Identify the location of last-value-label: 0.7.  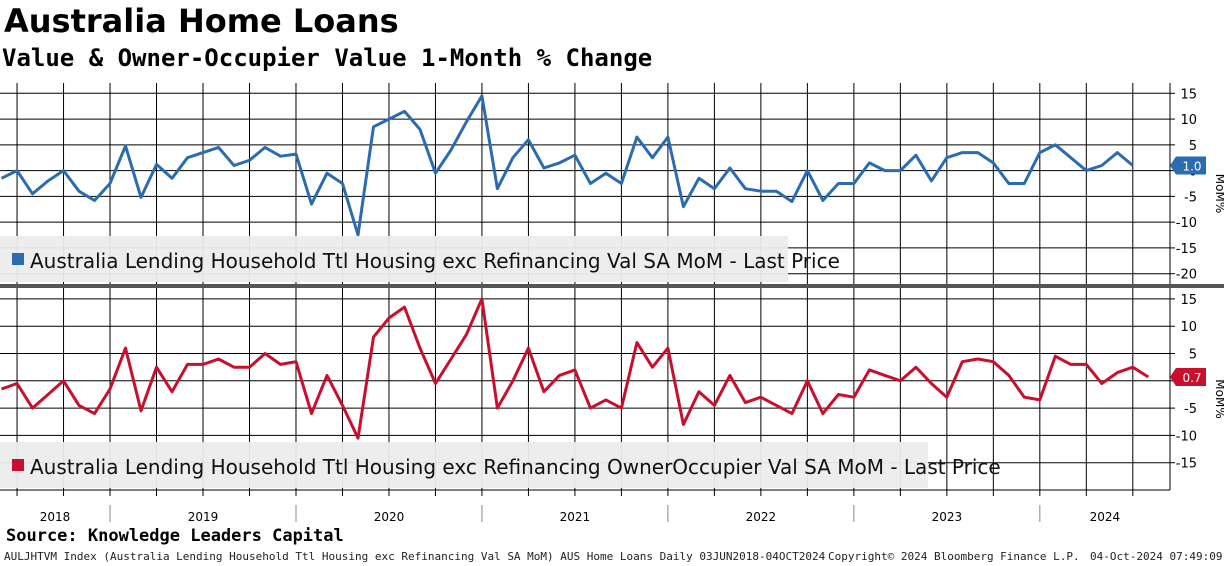
(1191, 378).